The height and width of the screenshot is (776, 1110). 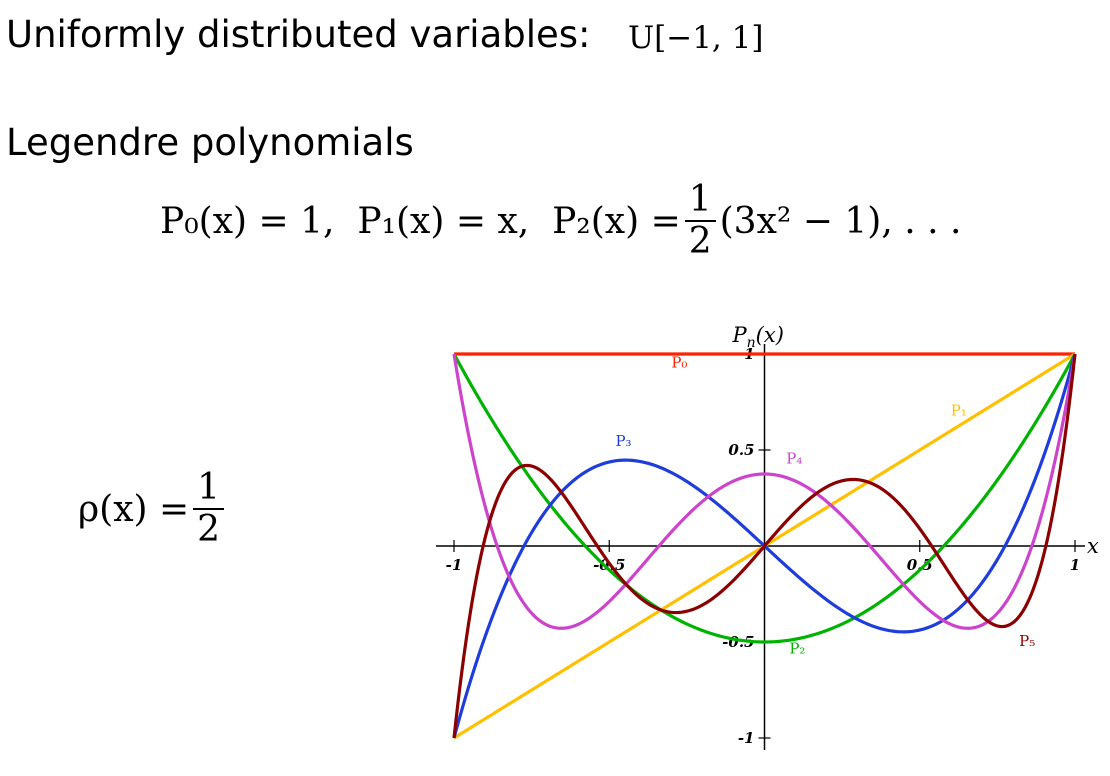 I want to click on x-tick-label: 1, so click(x=1075, y=565).